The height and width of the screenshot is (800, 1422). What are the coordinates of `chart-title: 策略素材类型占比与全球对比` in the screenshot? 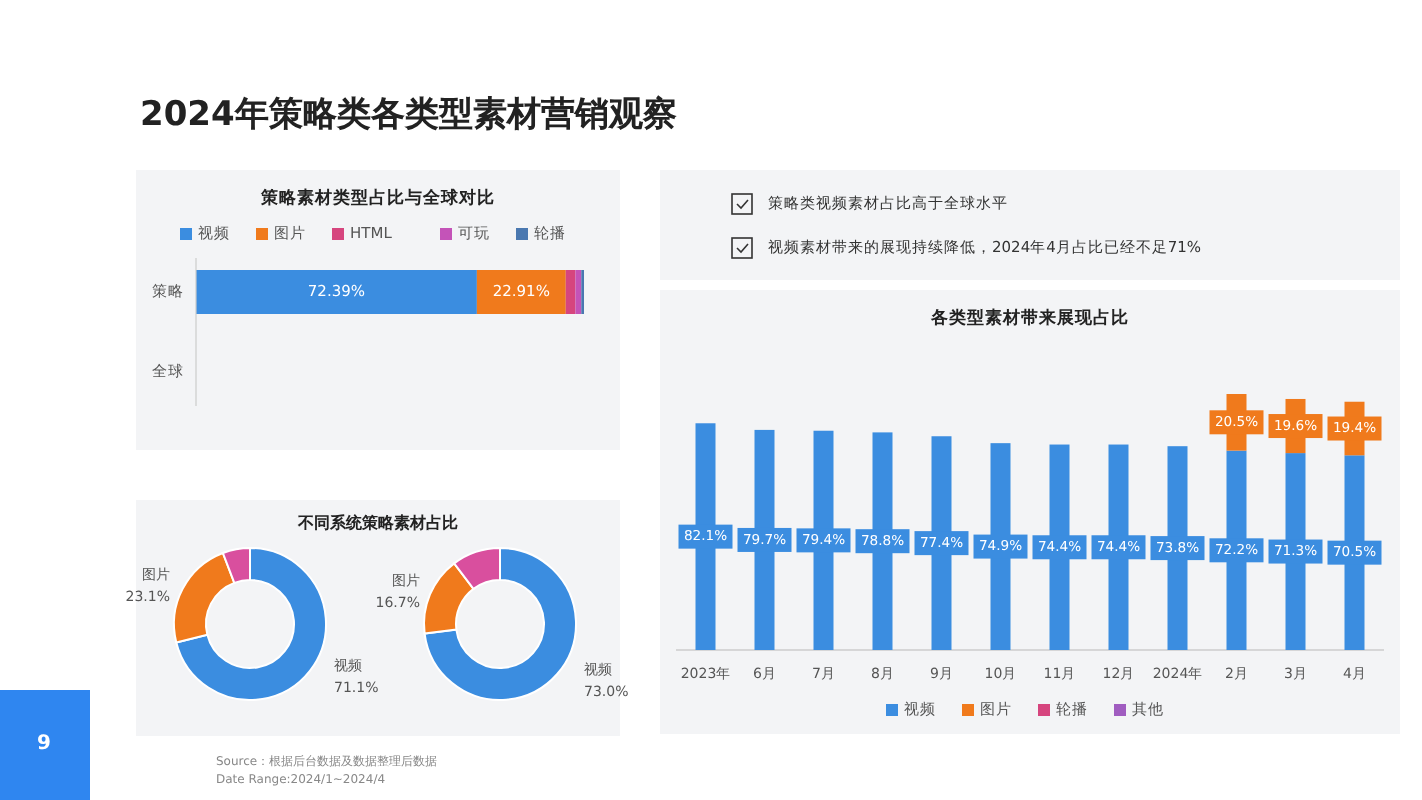 It's located at (377, 197).